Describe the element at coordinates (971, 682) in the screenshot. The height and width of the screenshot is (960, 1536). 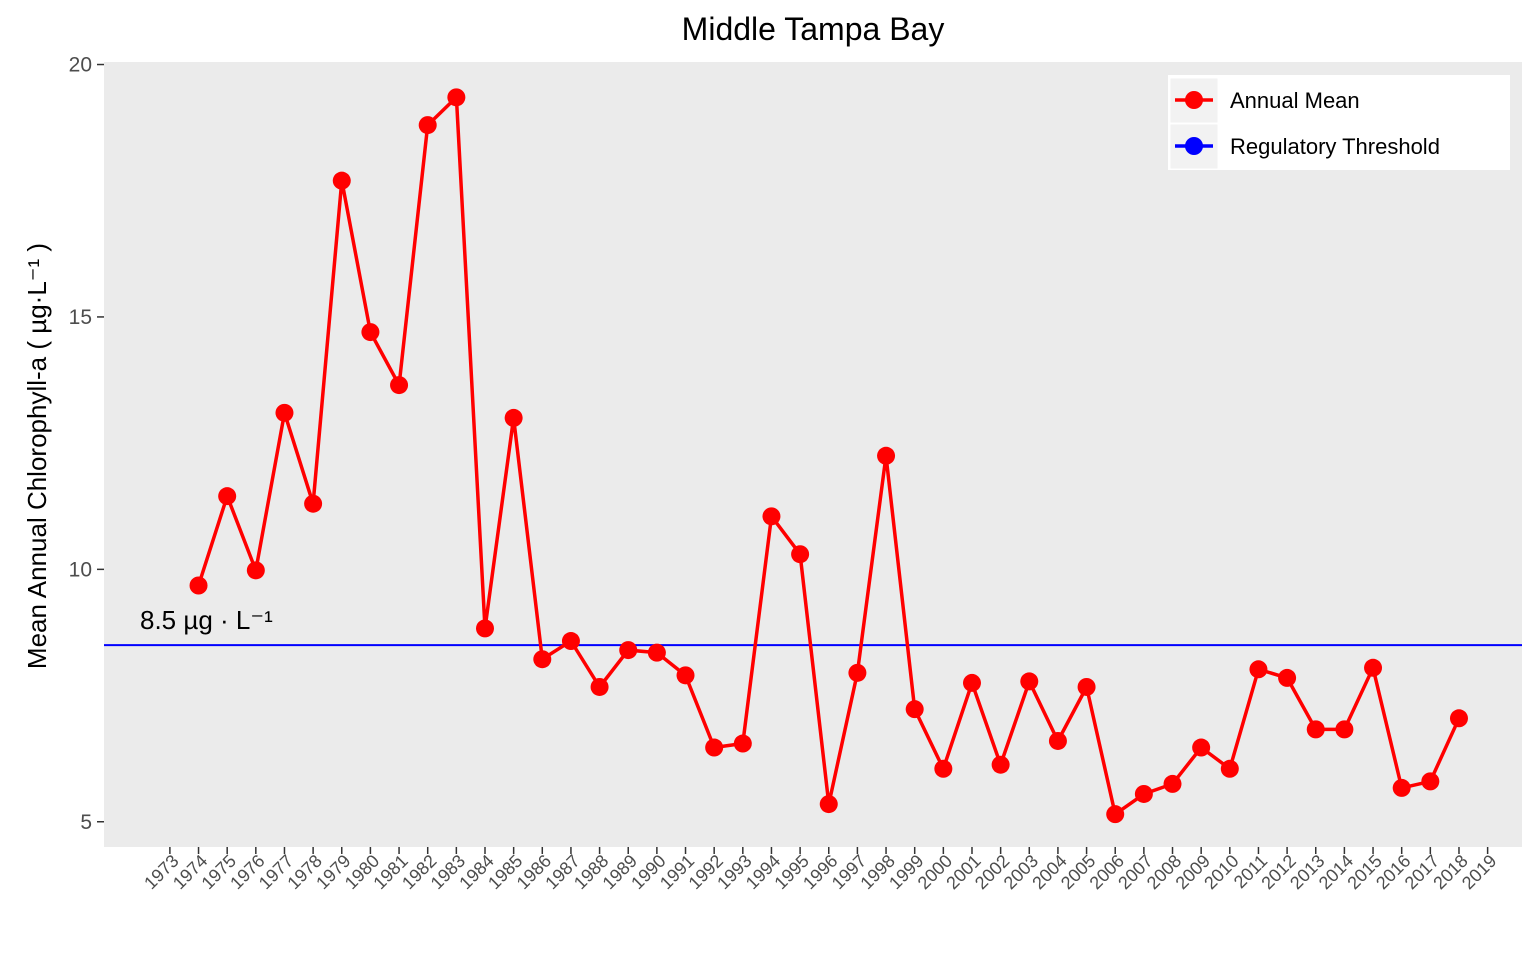
I see `data-point-2001` at that location.